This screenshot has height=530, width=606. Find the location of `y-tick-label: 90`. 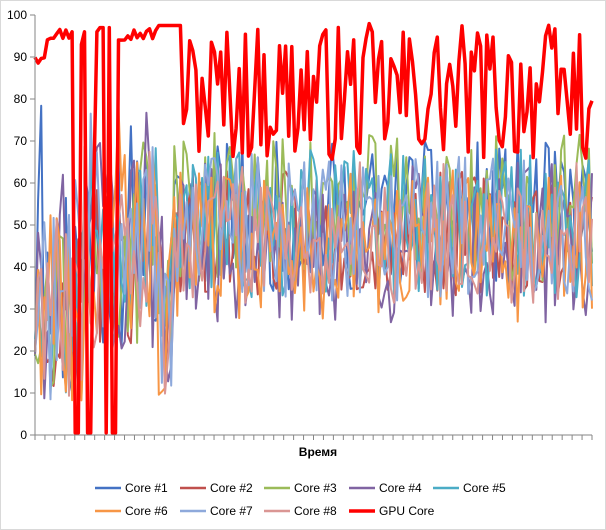

y-tick-label: 90 is located at coordinates (21, 57).